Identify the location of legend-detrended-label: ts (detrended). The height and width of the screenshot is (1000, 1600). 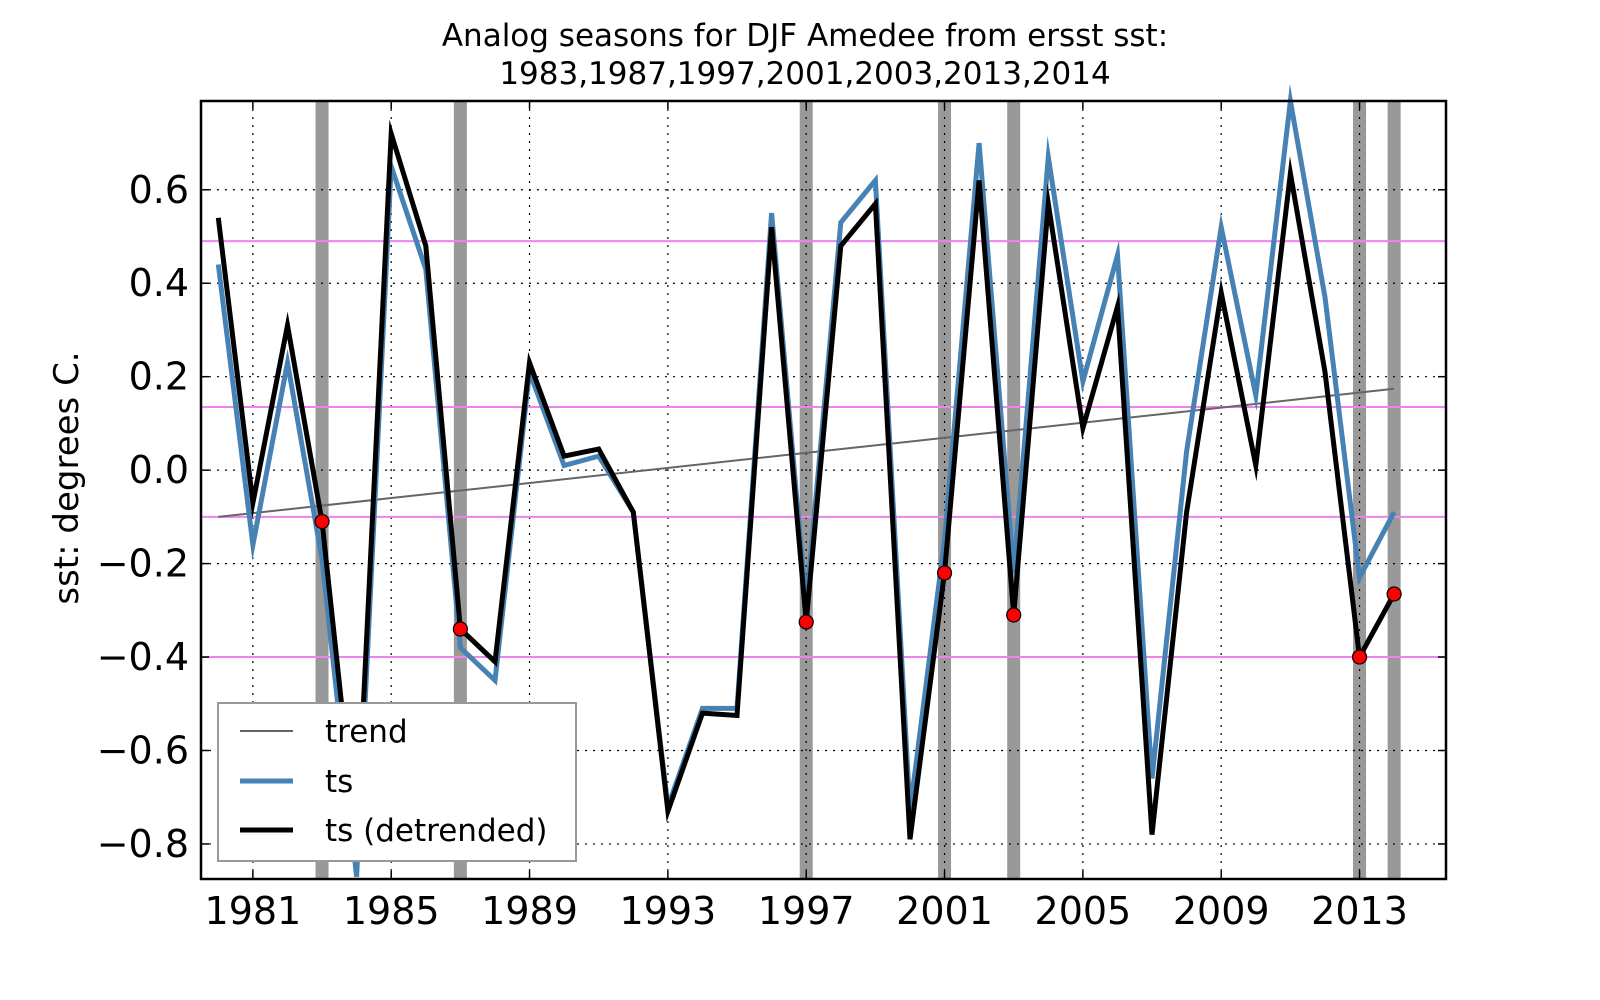
(436, 831).